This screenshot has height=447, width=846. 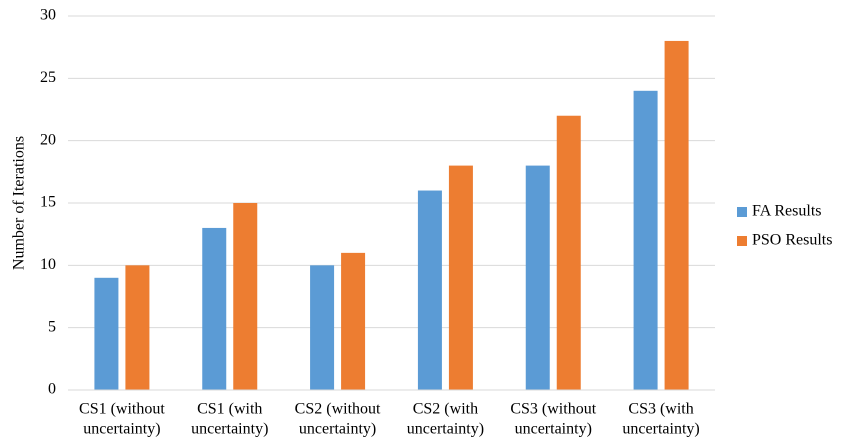 What do you see at coordinates (338, 409) in the screenshot?
I see `x-tick-label: CS2 (without` at bounding box center [338, 409].